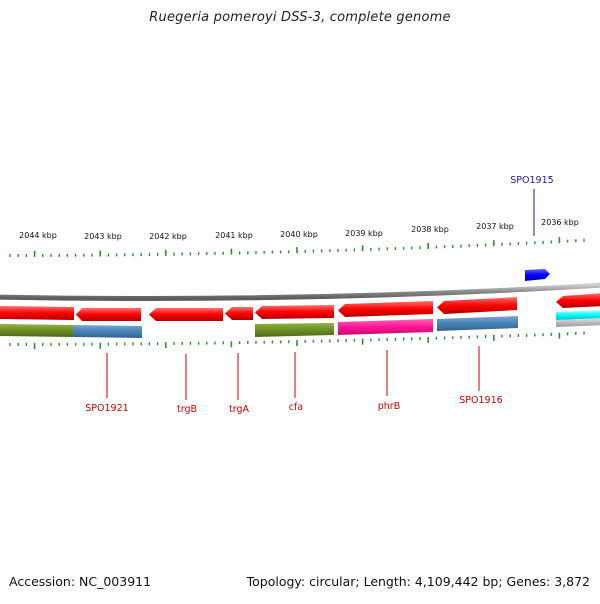  I want to click on gene-label-phrb: phrB, so click(389, 406).